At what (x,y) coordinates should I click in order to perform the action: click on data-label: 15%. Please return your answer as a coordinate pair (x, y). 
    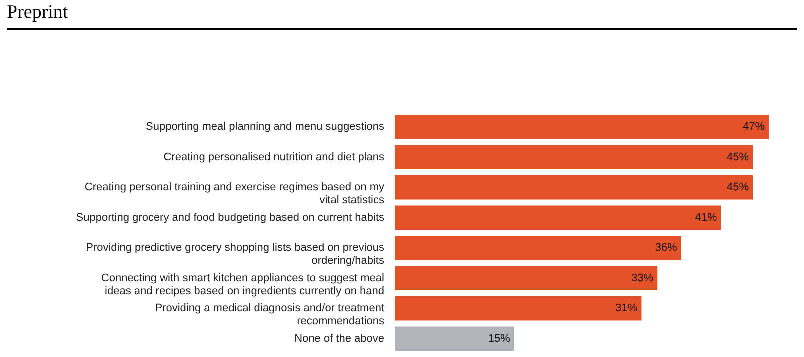
    Looking at the image, I should click on (499, 338).